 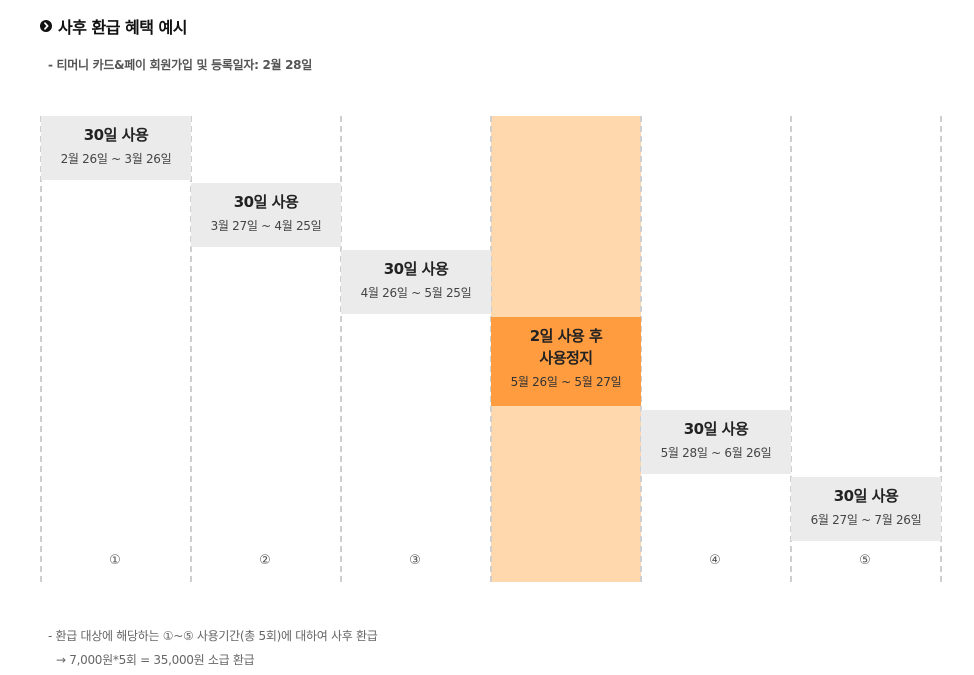 What do you see at coordinates (415, 560) in the screenshot?
I see `period-number-3: ③` at bounding box center [415, 560].